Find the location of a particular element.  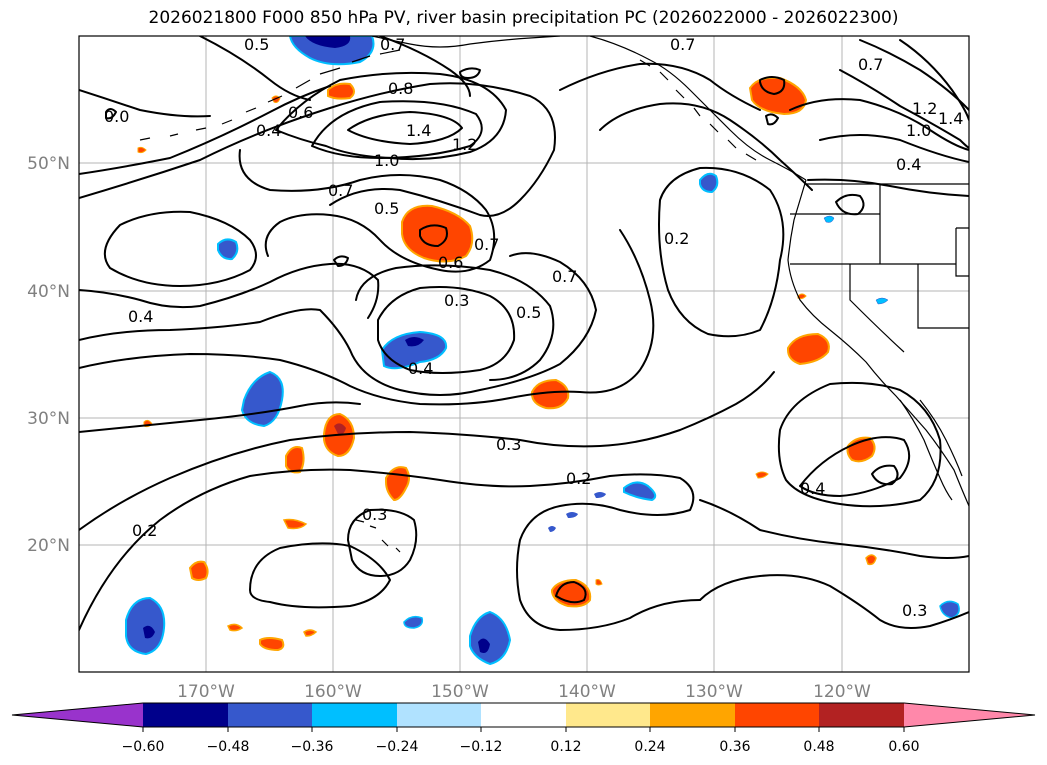

gulf-of-california is located at coordinates (941, 438).